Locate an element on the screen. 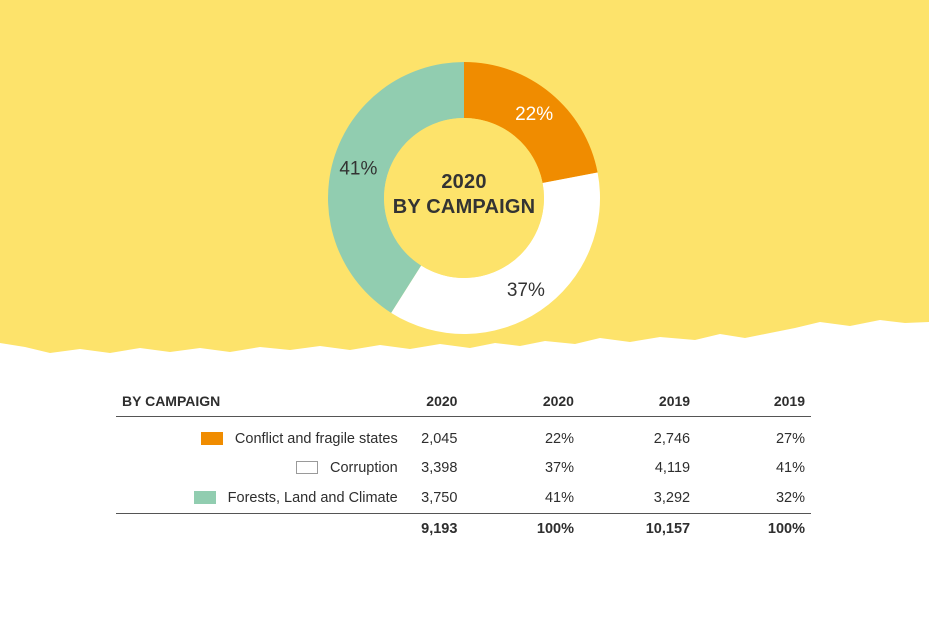 The height and width of the screenshot is (619, 929). total-2020-percent: 100% is located at coordinates (555, 529).